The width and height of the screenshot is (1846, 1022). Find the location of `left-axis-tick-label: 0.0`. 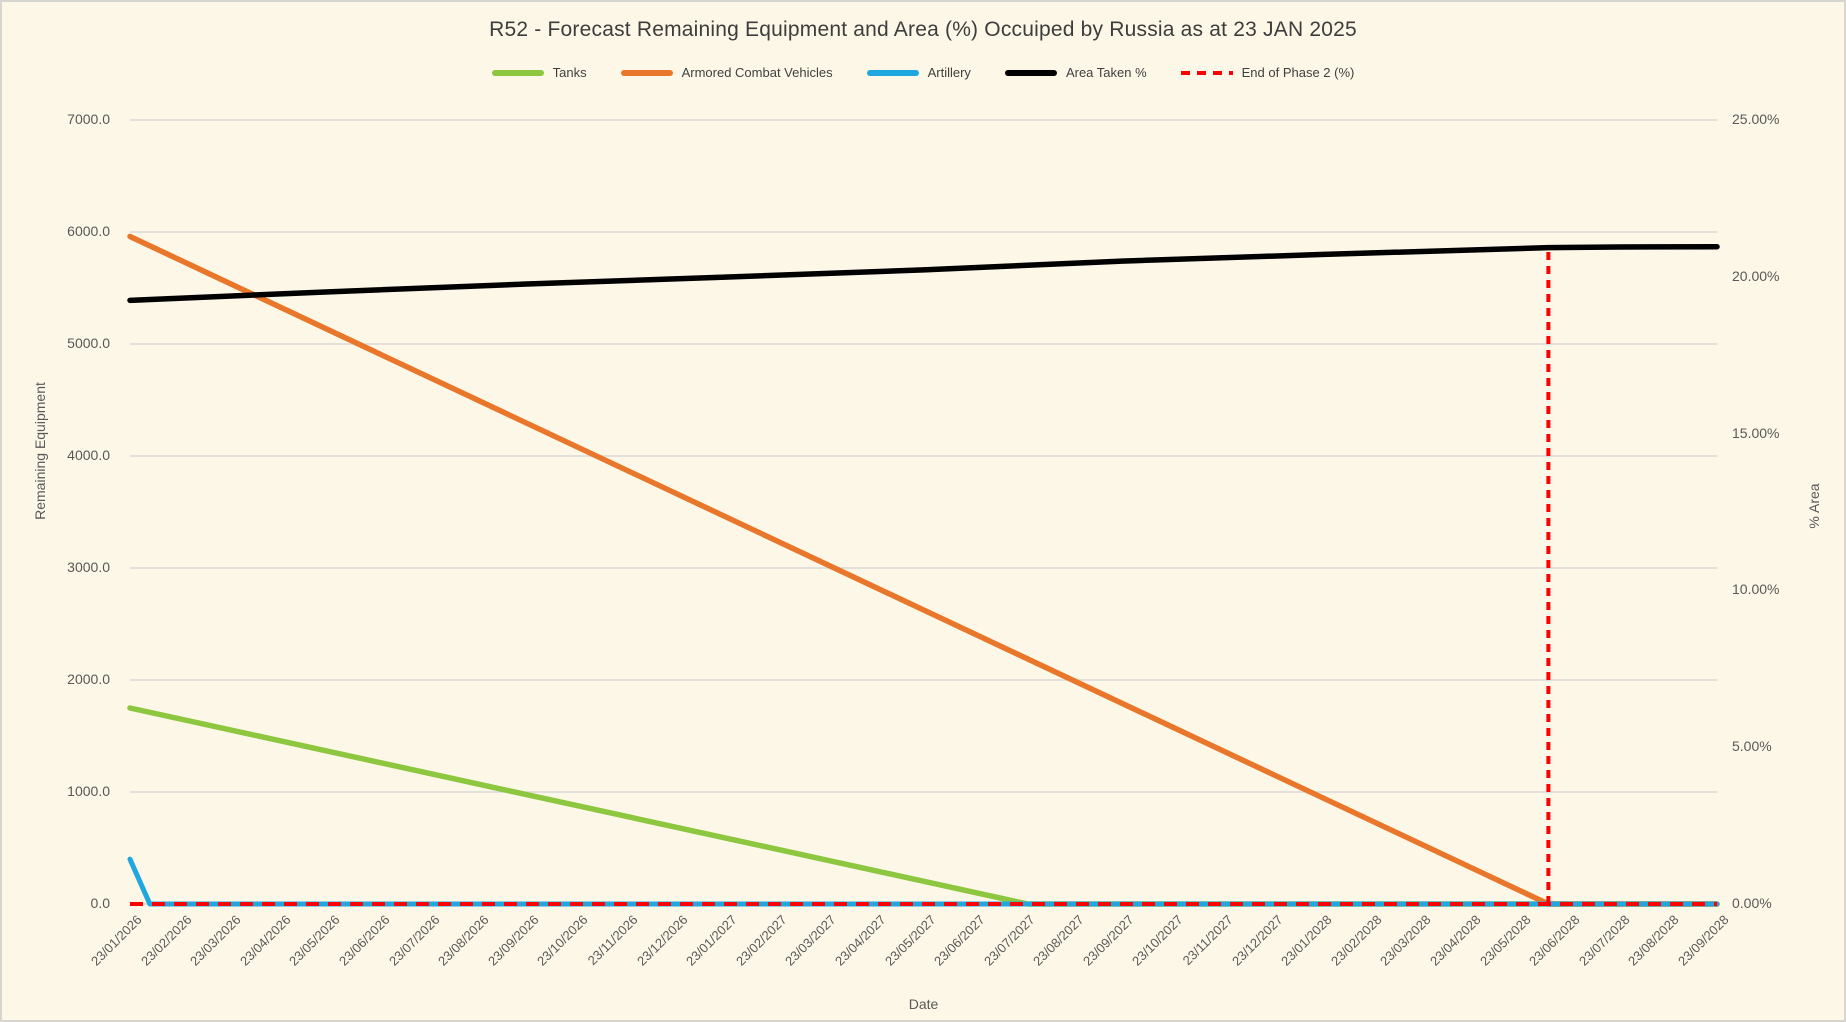

left-axis-tick-label: 0.0 is located at coordinates (100, 903).